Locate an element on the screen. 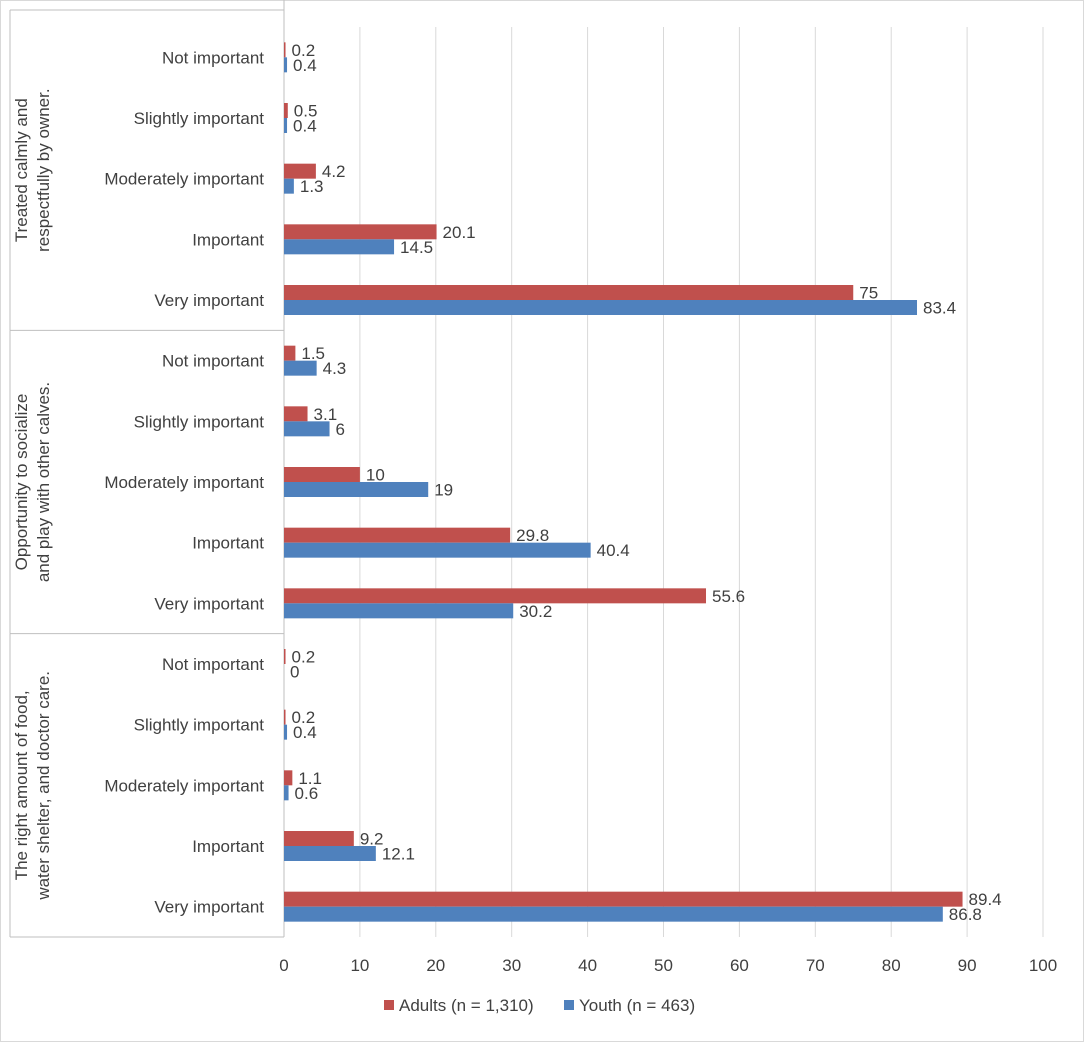 Image resolution: width=1084 pixels, height=1047 pixels. data-label: 3.1 is located at coordinates (326, 414).